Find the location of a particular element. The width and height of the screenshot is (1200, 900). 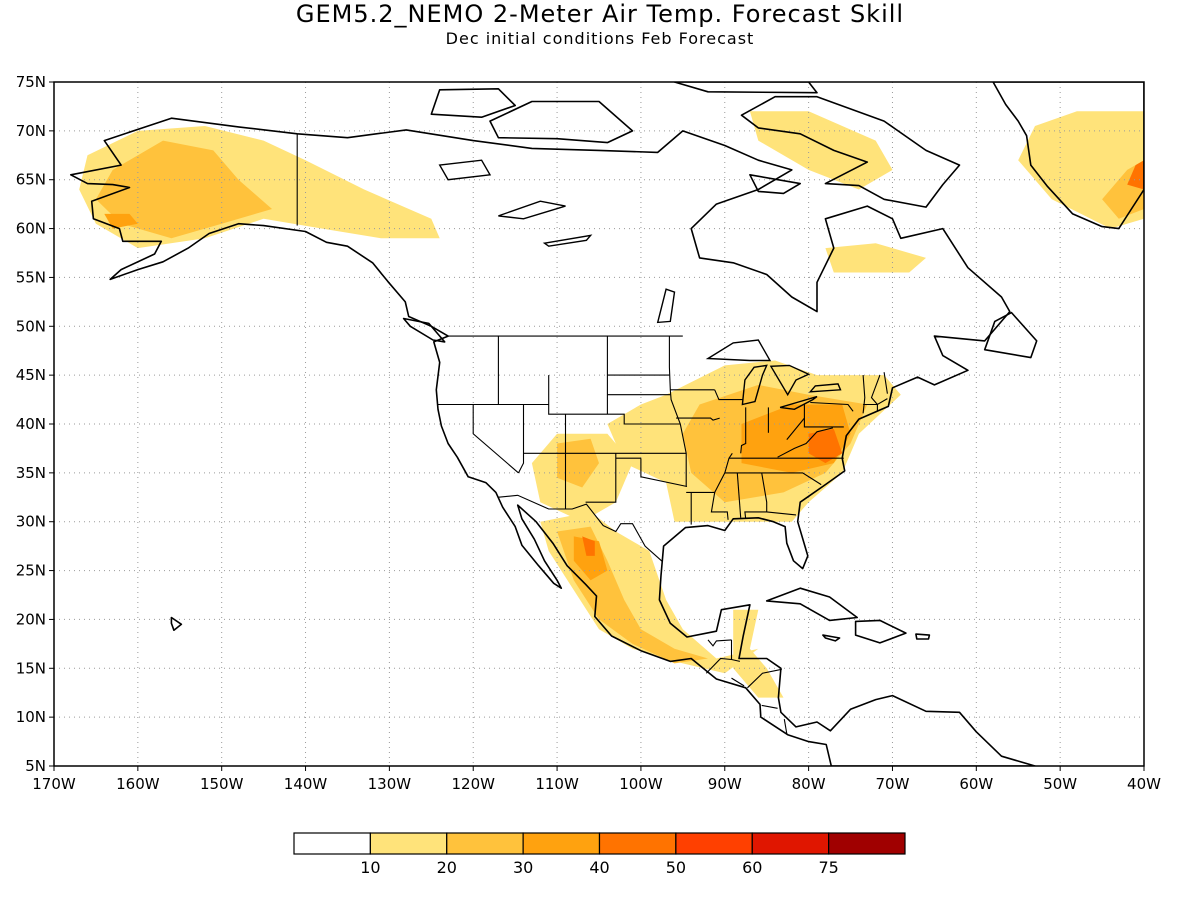

skill-region-southwest-core is located at coordinates (578, 463).